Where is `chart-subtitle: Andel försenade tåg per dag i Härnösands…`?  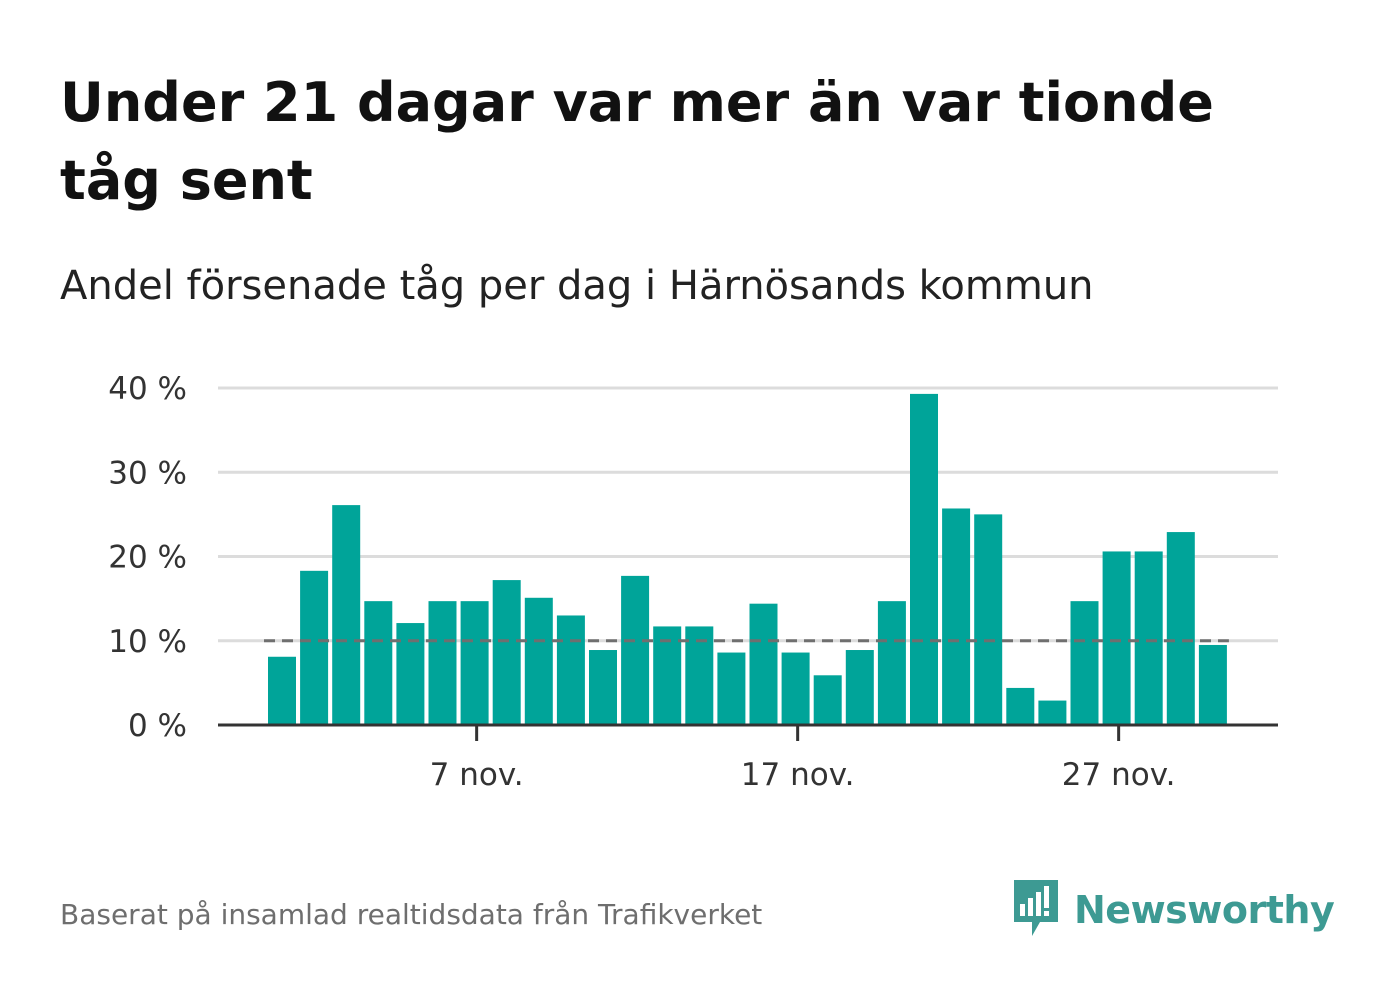
chart-subtitle: Andel försenade tåg per dag i Härnösands… is located at coordinates (577, 286).